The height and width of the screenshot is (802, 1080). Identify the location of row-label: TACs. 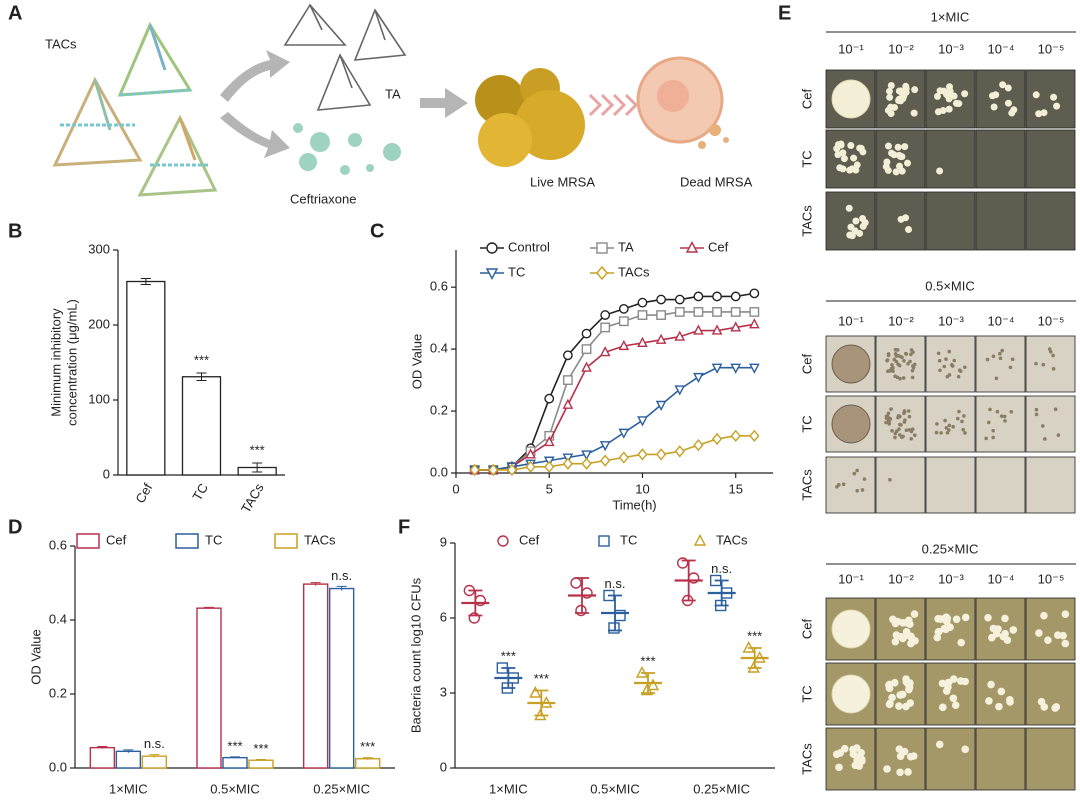
(806, 221).